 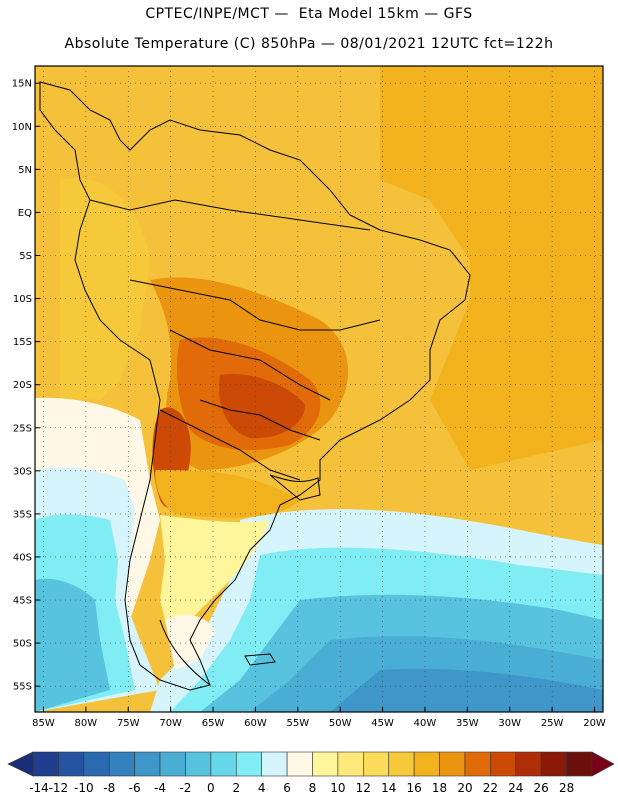 What do you see at coordinates (39, 788) in the screenshot?
I see `colorbar-label: -14` at bounding box center [39, 788].